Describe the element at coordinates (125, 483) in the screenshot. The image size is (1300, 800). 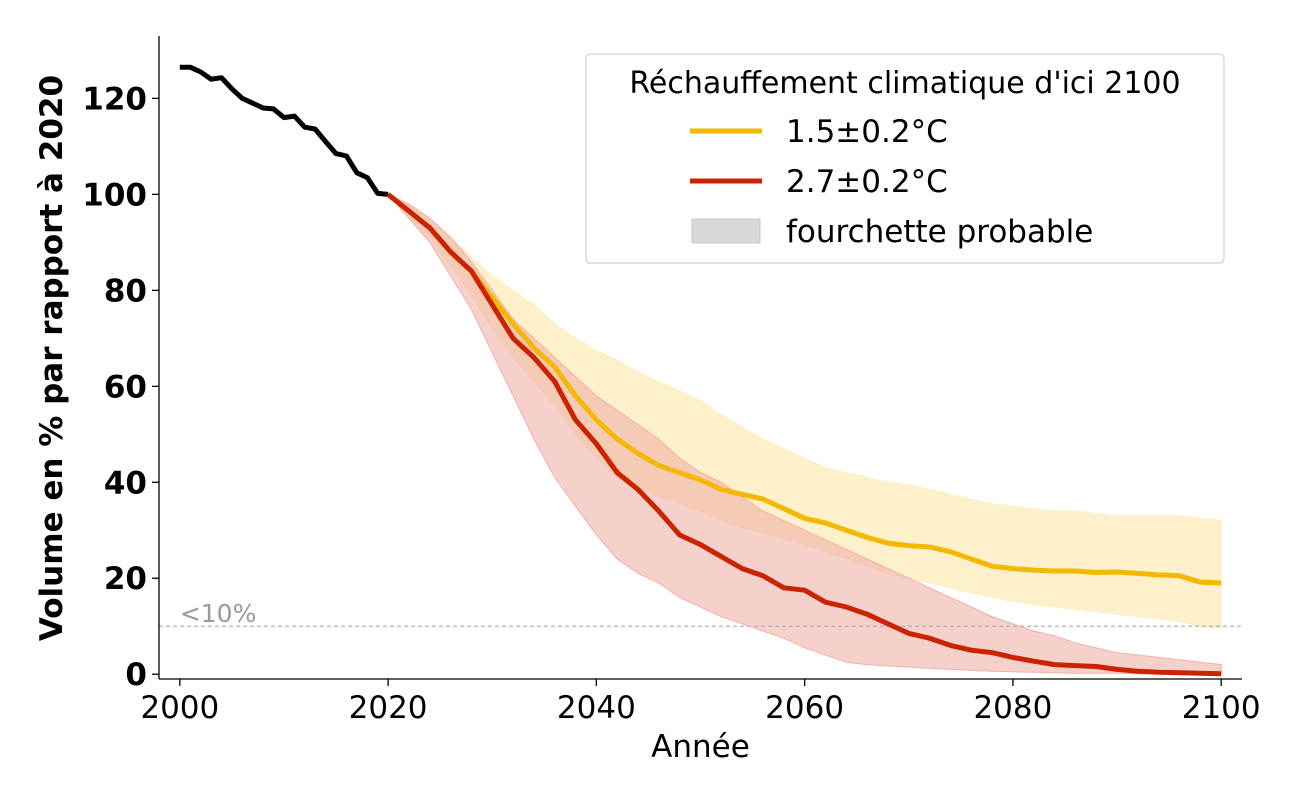
I see `y-tick-label: 40` at that location.